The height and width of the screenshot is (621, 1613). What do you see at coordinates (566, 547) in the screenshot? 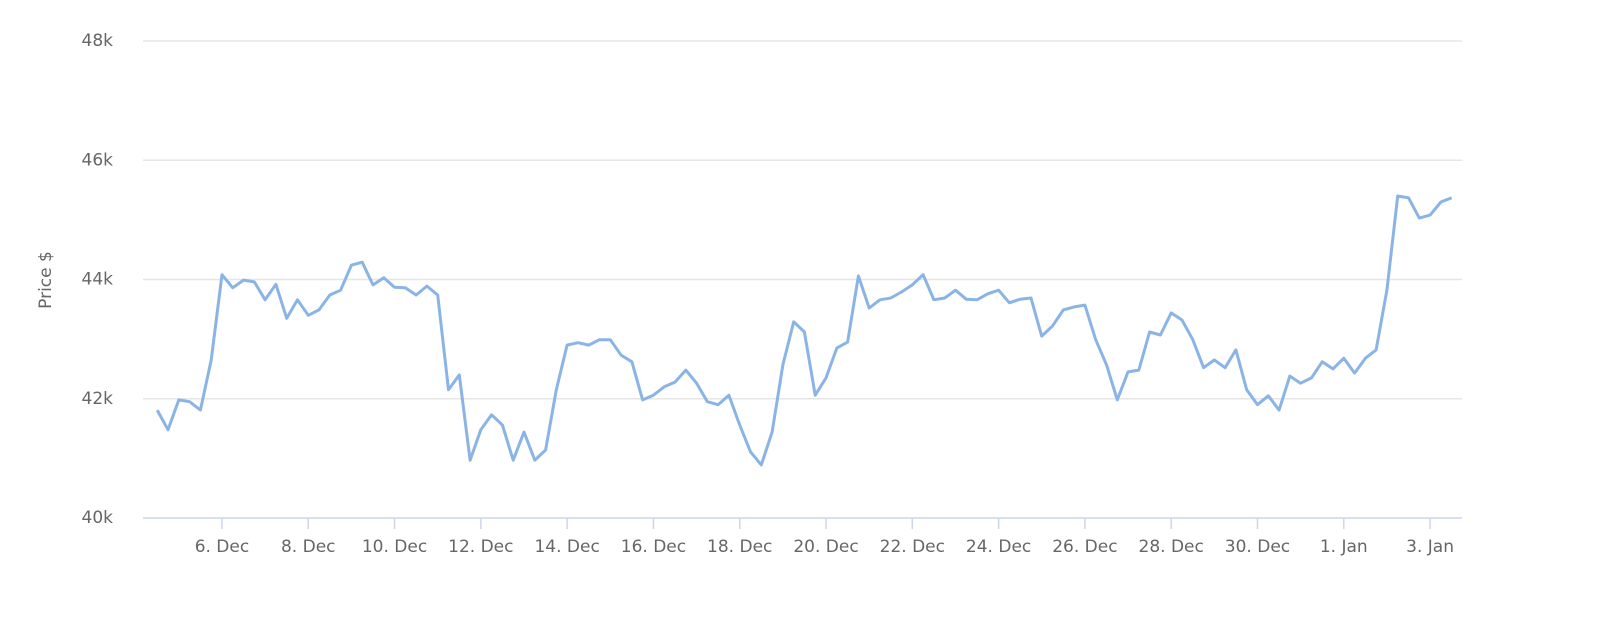
I see `x-tick-label: 14. Dec` at bounding box center [566, 547].